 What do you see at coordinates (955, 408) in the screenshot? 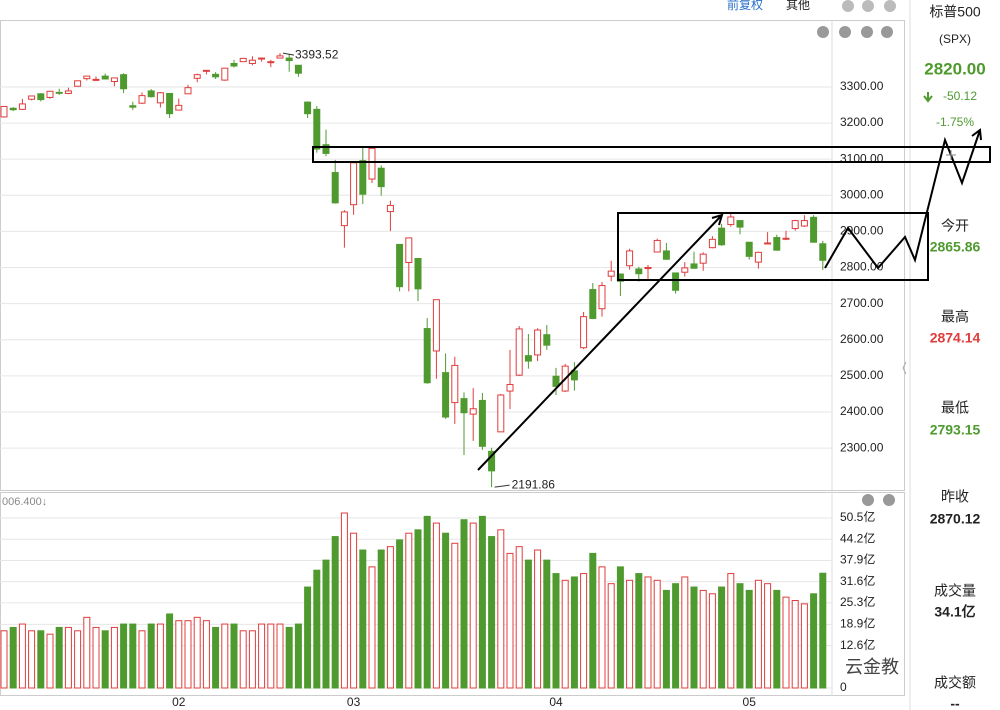
I see `low-label: 最低` at bounding box center [955, 408].